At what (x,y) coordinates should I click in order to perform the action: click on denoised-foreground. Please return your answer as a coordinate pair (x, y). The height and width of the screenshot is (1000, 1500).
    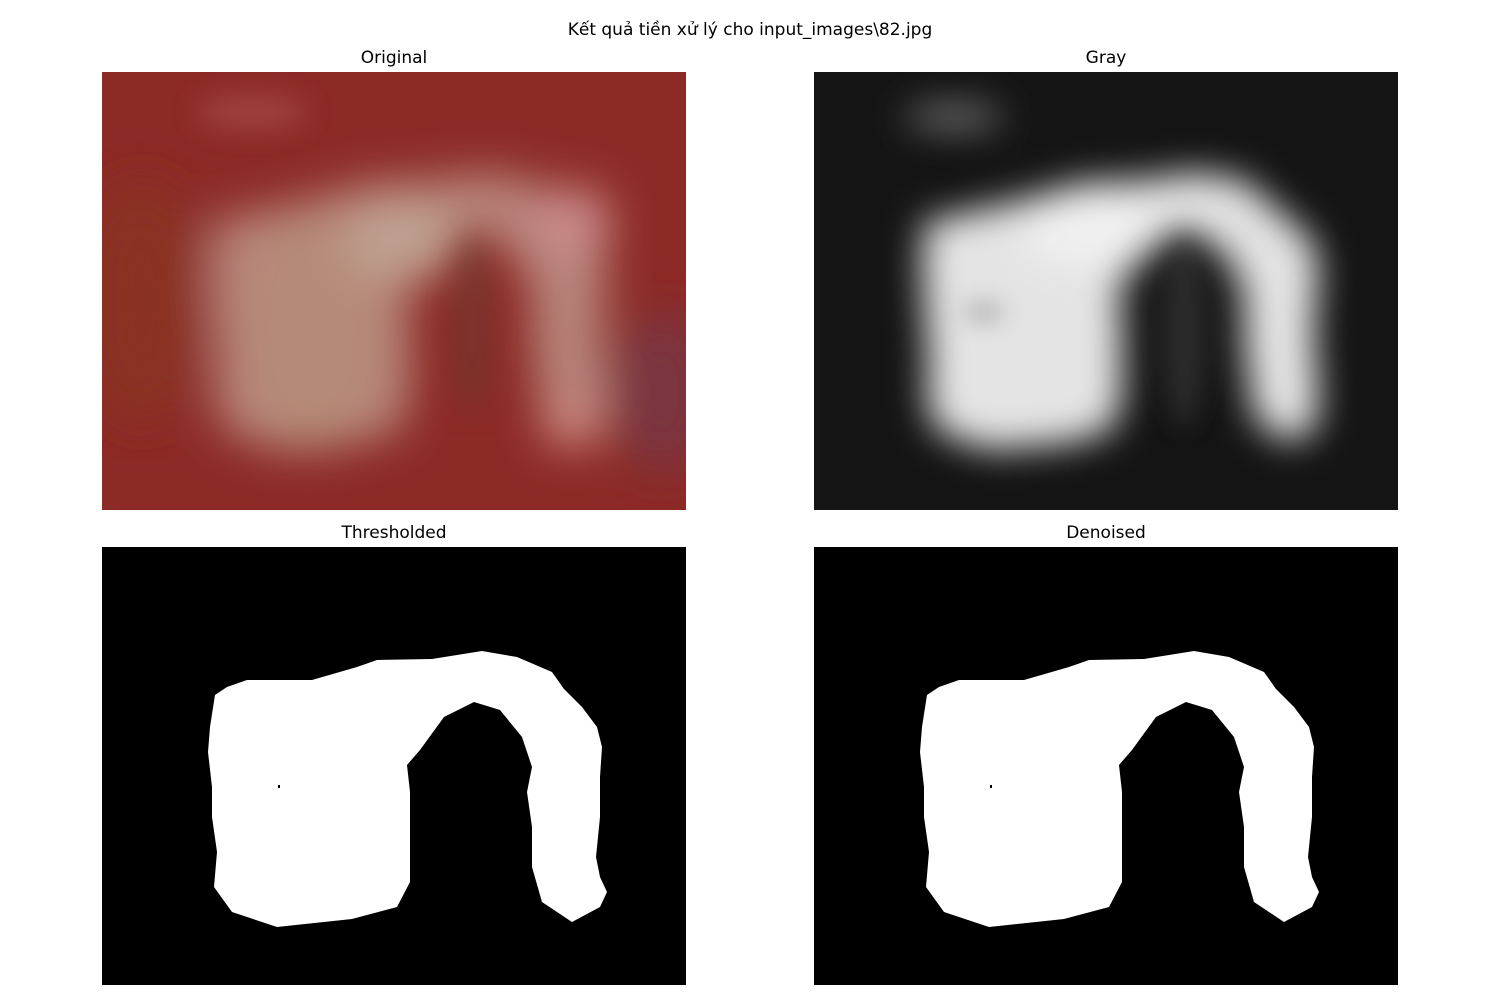
    Looking at the image, I should click on (1119, 789).